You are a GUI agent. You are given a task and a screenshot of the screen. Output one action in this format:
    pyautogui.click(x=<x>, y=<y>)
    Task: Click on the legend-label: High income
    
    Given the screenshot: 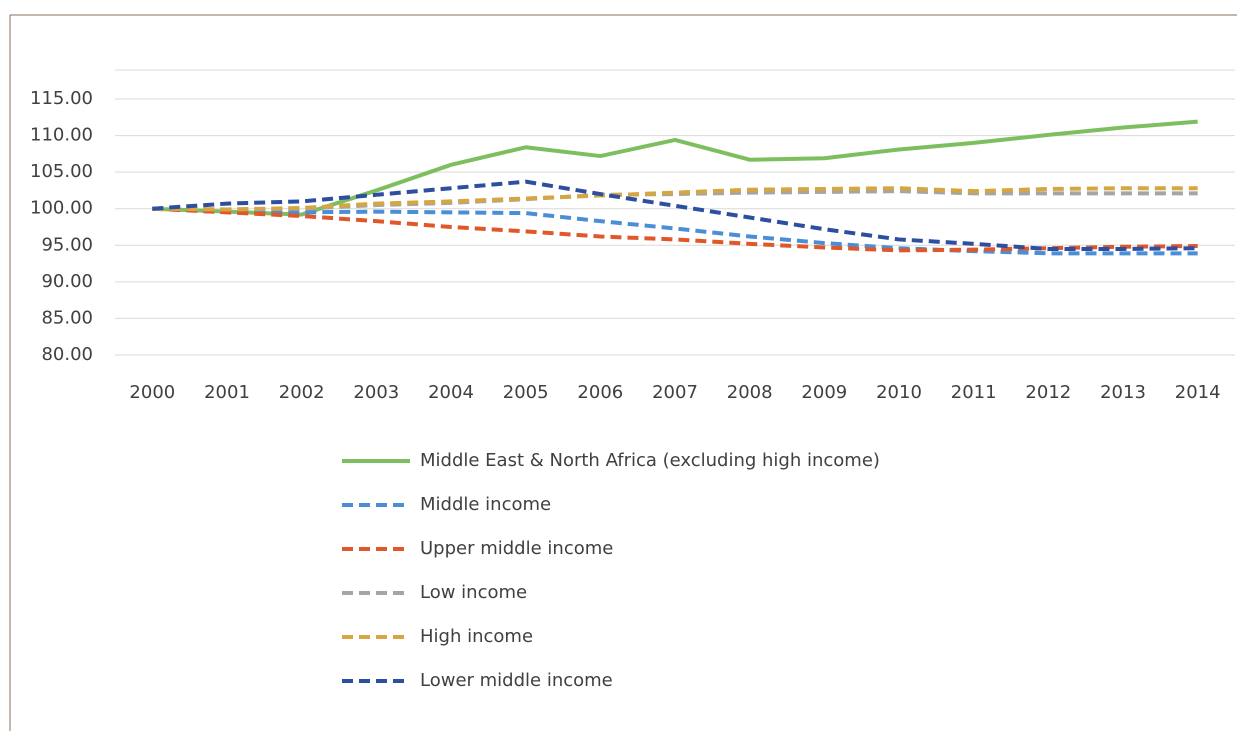 What is the action you would take?
    pyautogui.click(x=476, y=636)
    